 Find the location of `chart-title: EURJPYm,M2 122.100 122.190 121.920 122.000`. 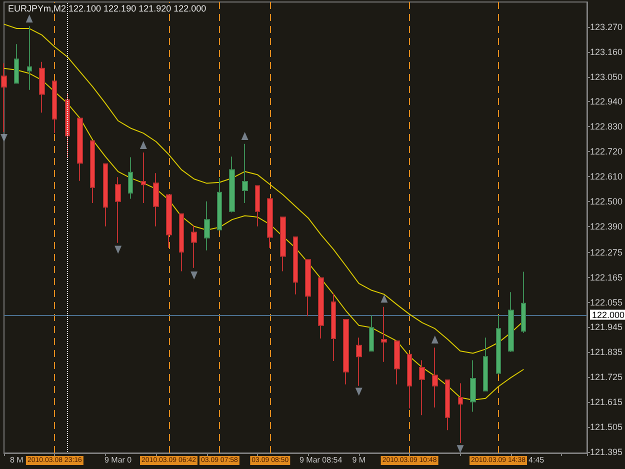

chart-title: EURJPYm,M2 122.100 122.190 121.920 122.000 is located at coordinates (107, 9).